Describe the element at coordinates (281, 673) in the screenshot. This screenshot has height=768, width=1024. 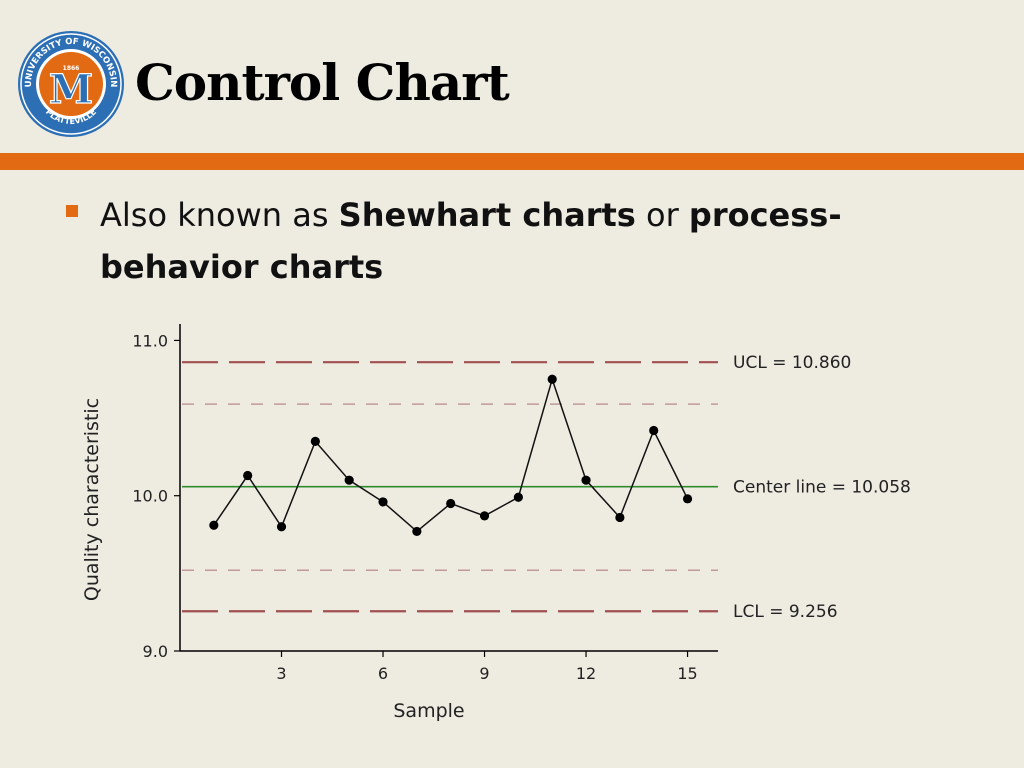
I see `x-tick-label: 3` at that location.